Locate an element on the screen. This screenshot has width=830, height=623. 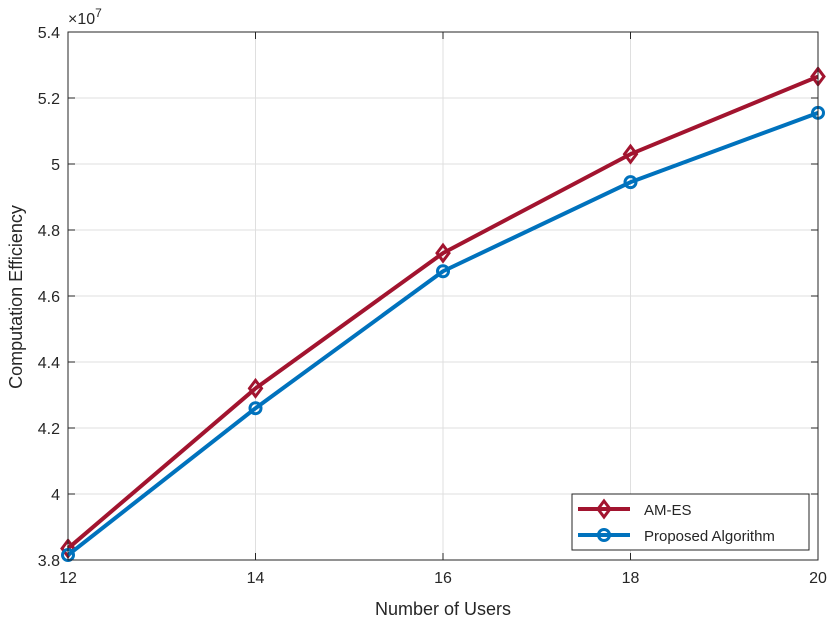
y-exponent-power: 7 is located at coordinates (98, 13).